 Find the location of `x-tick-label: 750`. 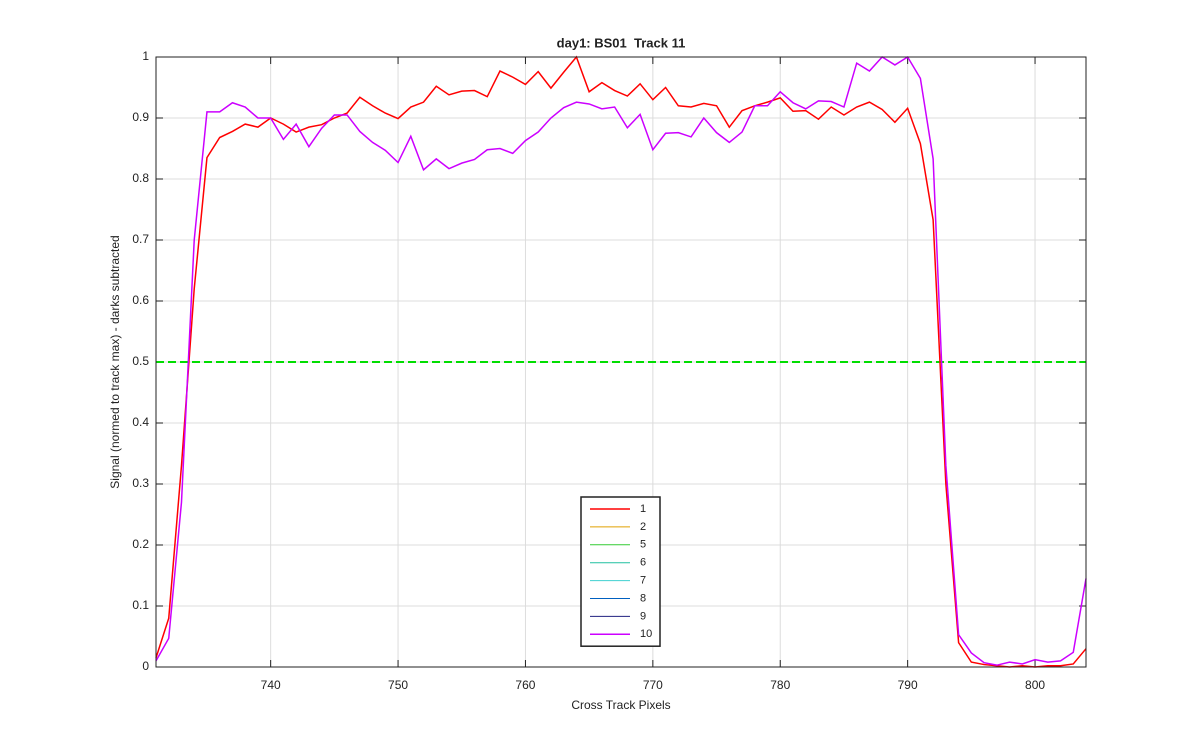

x-tick-label: 750 is located at coordinates (398, 685).